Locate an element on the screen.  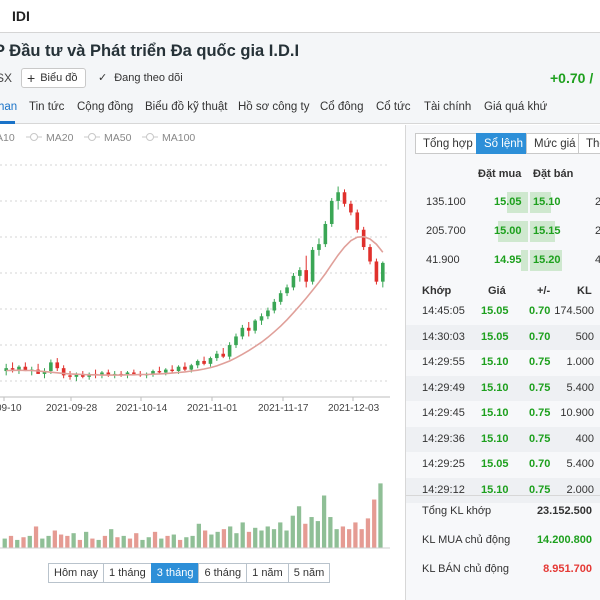
range-1-year: 1 năm is located at coordinates (267, 573).